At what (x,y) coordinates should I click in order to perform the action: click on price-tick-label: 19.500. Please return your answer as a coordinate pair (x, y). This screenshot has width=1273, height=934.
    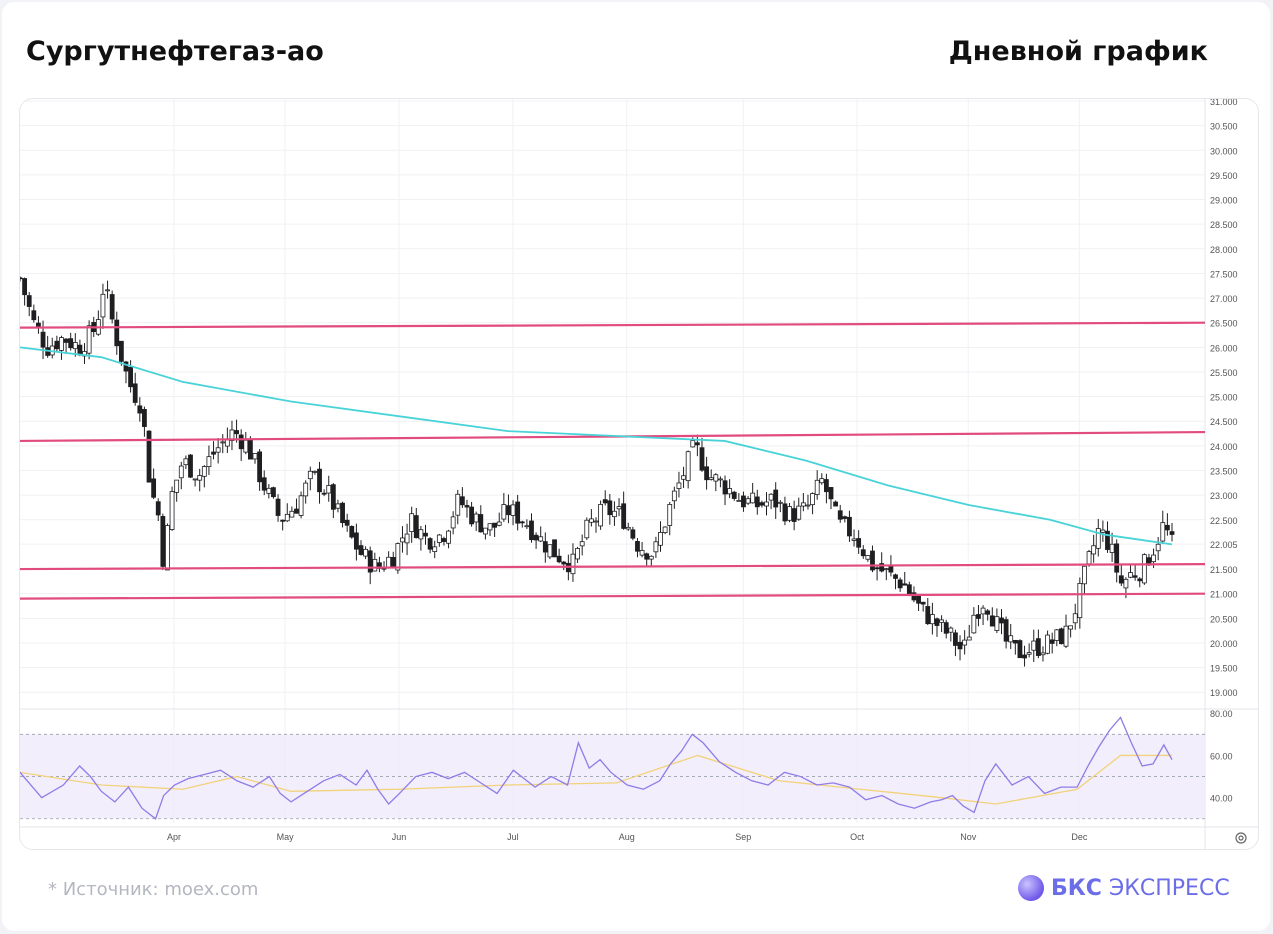
    Looking at the image, I should click on (1224, 669).